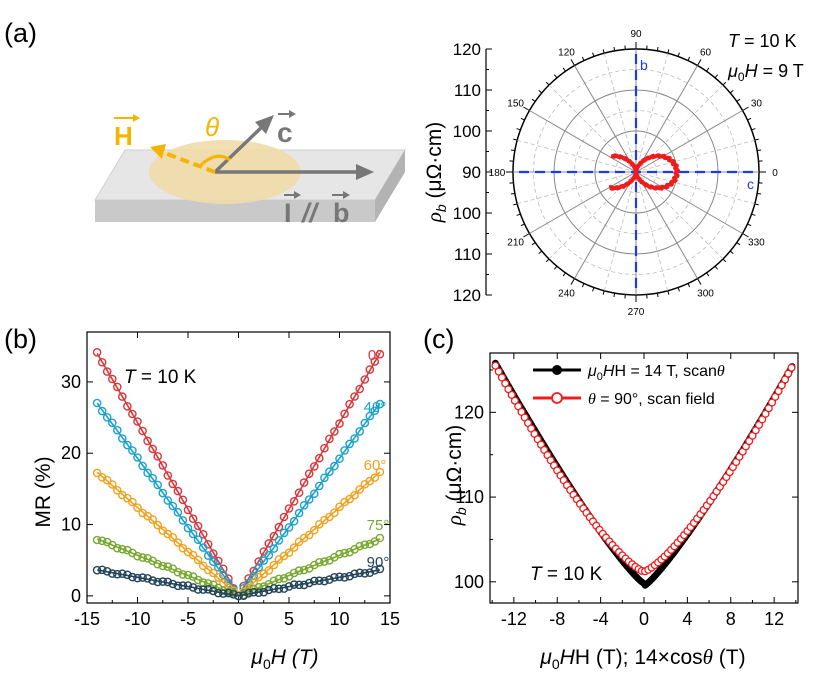 The image size is (830, 683). I want to click on chart-b-ytick-label: 10, so click(71, 525).